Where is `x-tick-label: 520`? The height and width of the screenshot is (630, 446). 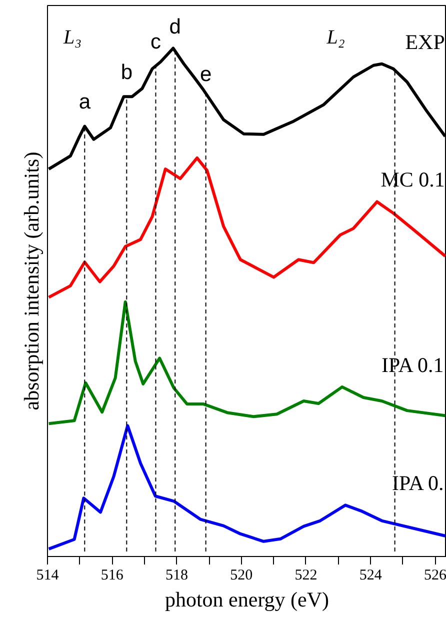
x-tick-label: 520 is located at coordinates (241, 576).